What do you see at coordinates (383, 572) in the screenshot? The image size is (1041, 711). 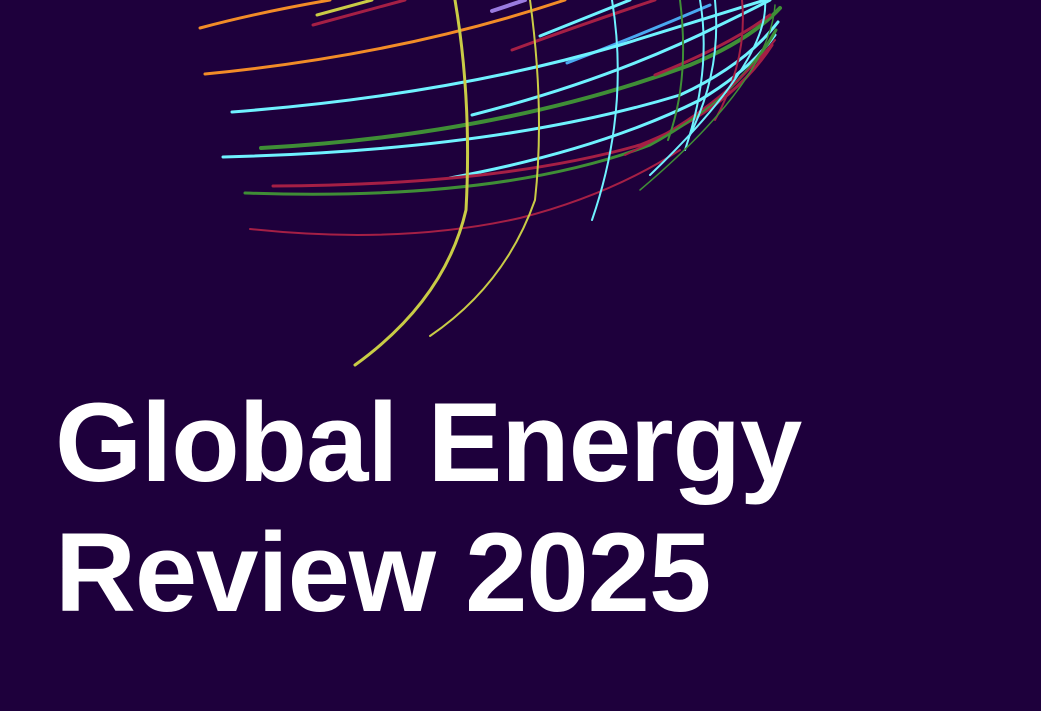 I see `title-line-2: Review 2025` at bounding box center [383, 572].